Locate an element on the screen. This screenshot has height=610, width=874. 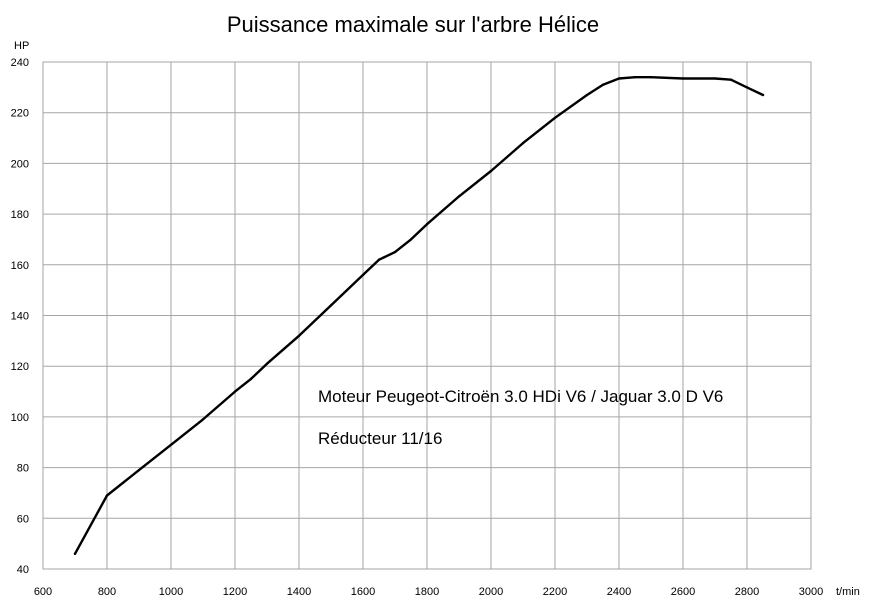
y-tick-label: 60 is located at coordinates (23, 519).